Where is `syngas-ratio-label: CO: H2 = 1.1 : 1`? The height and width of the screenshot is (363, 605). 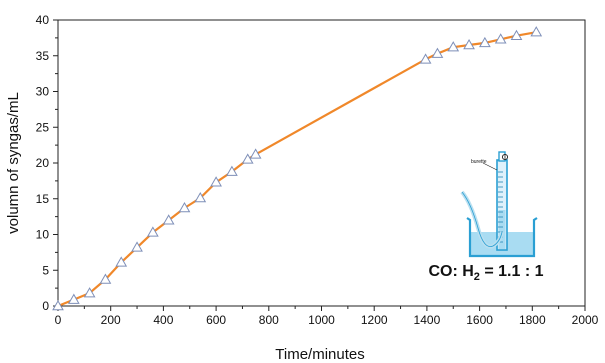 syngas-ratio-label: CO: H2 = 1.1 : 1 is located at coordinates (485, 273).